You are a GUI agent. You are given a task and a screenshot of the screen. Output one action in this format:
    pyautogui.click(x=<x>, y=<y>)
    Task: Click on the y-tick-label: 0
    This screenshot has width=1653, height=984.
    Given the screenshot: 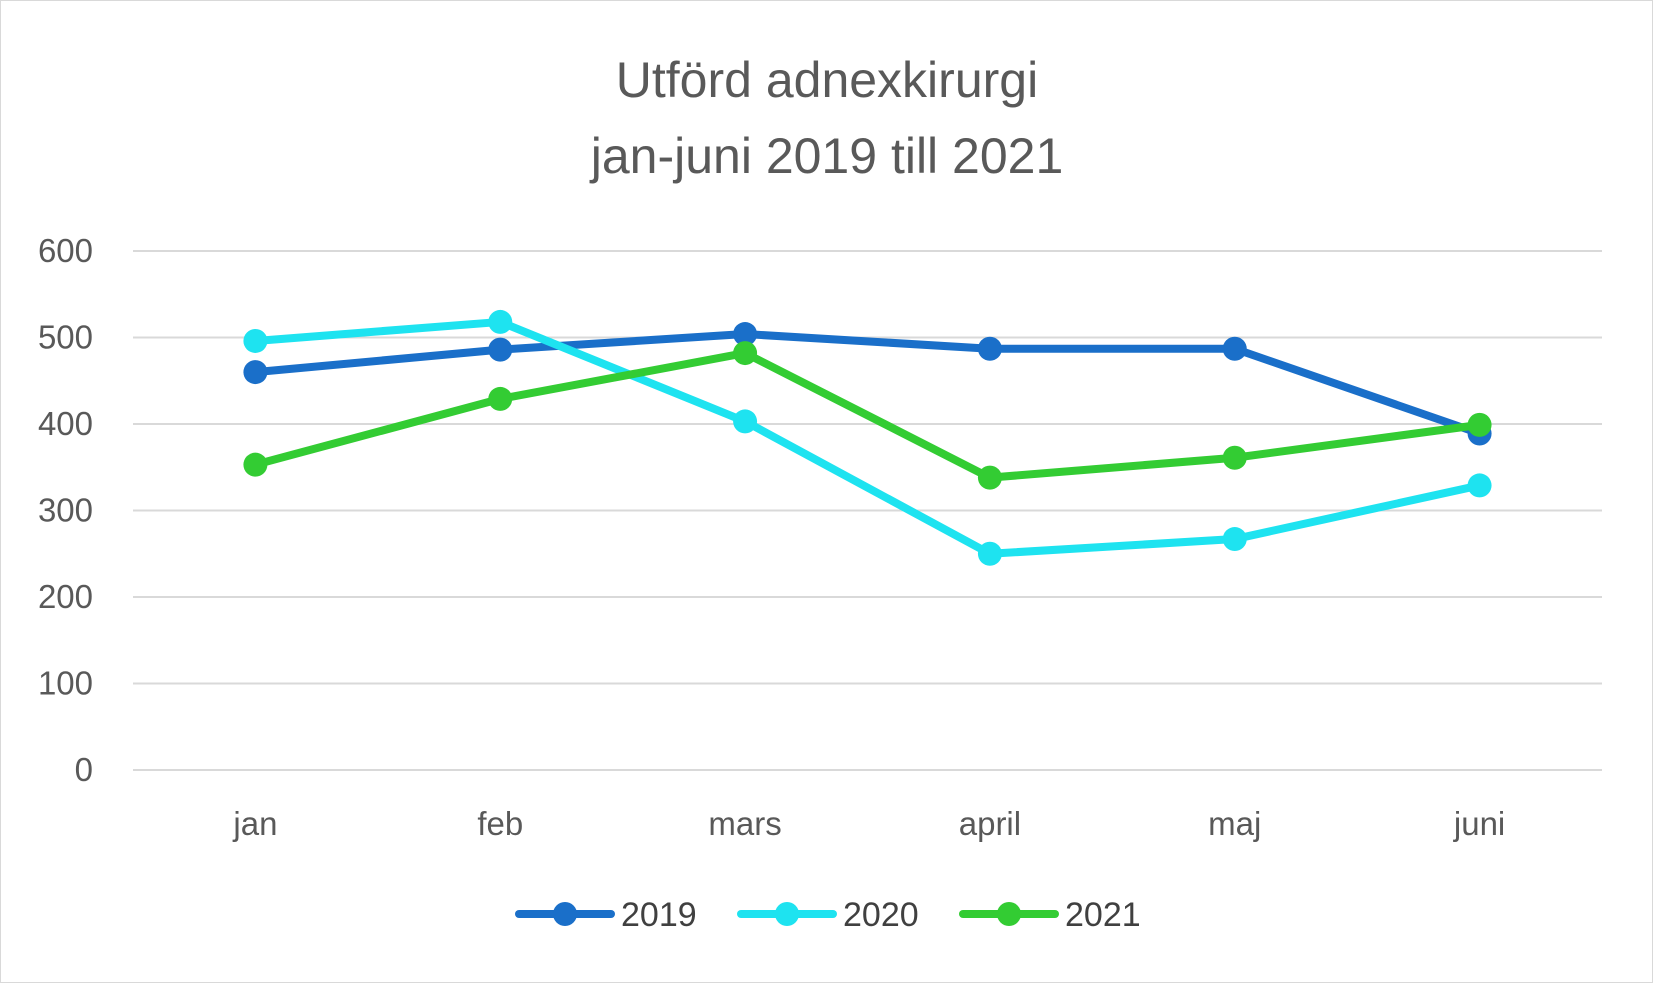 What is the action you would take?
    pyautogui.click(x=84, y=769)
    